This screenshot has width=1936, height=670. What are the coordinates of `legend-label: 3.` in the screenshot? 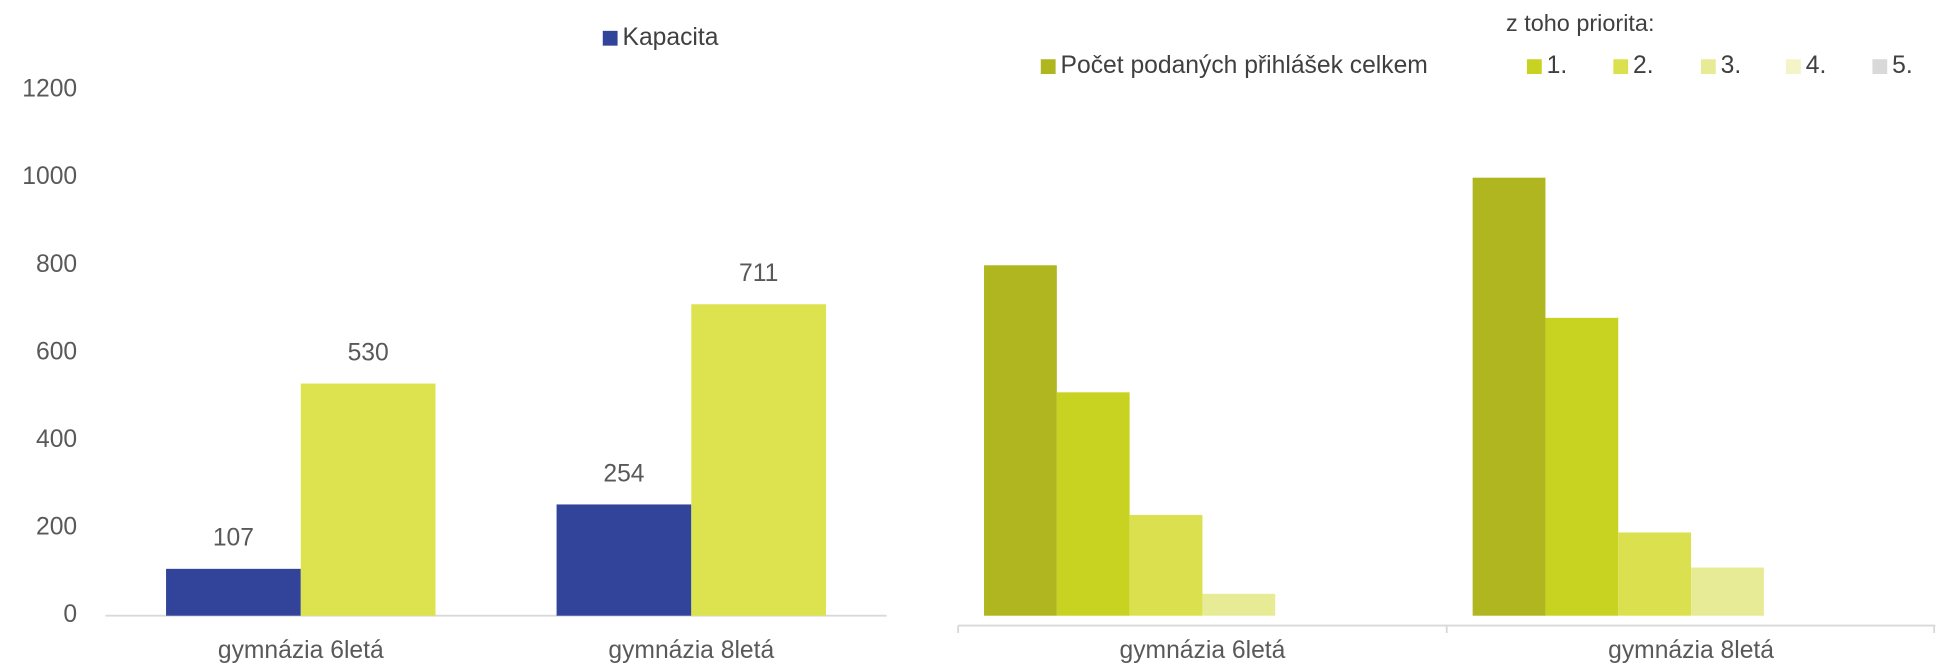 It's located at (1731, 65).